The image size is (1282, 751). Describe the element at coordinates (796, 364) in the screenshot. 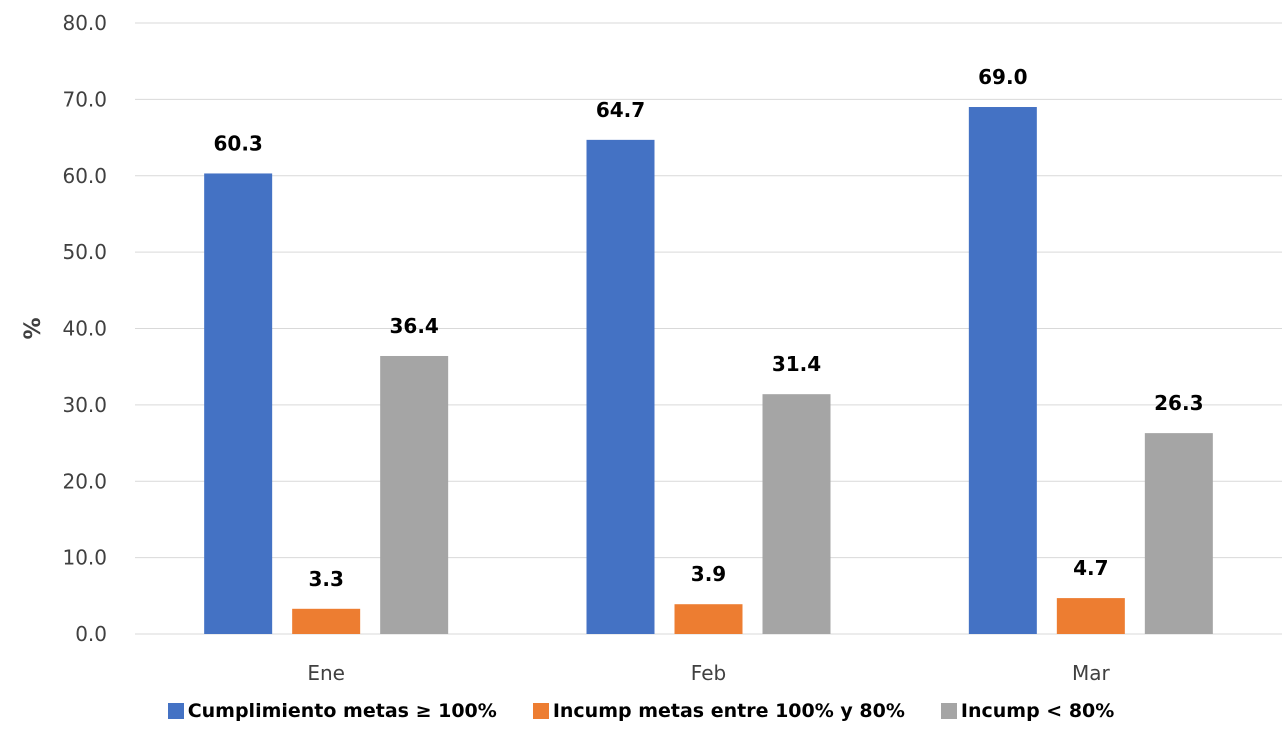

I see `data-label: 31.4` at that location.